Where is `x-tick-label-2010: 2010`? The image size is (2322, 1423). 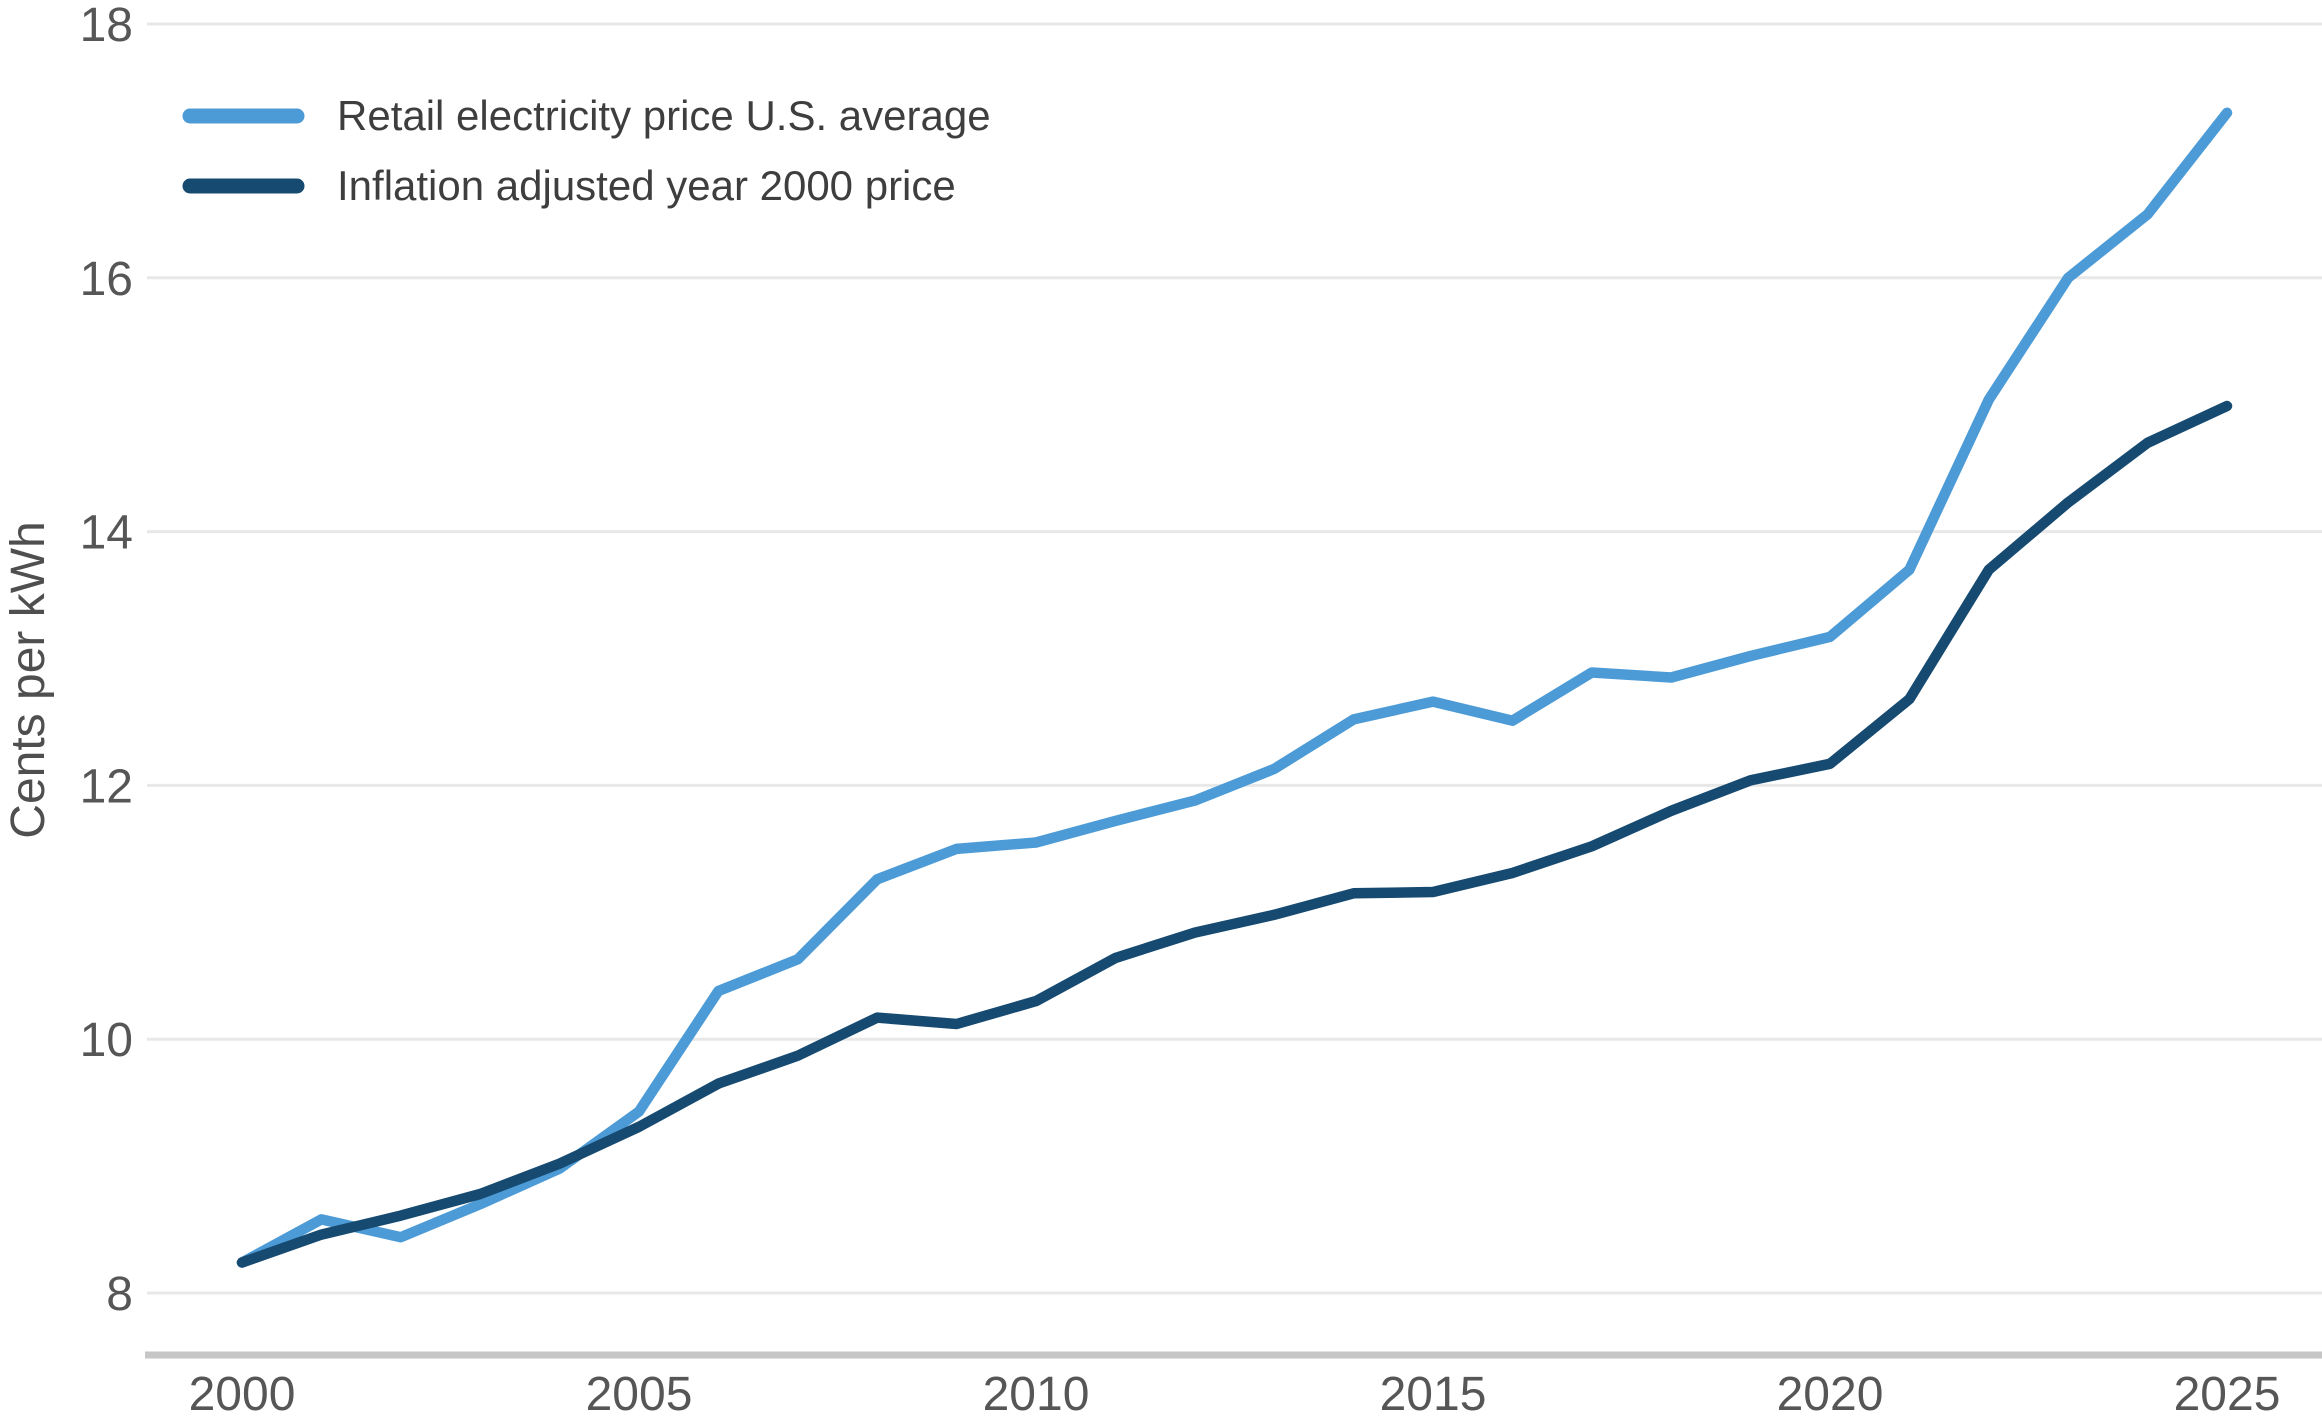
x-tick-label-2010: 2010 is located at coordinates (1036, 1394).